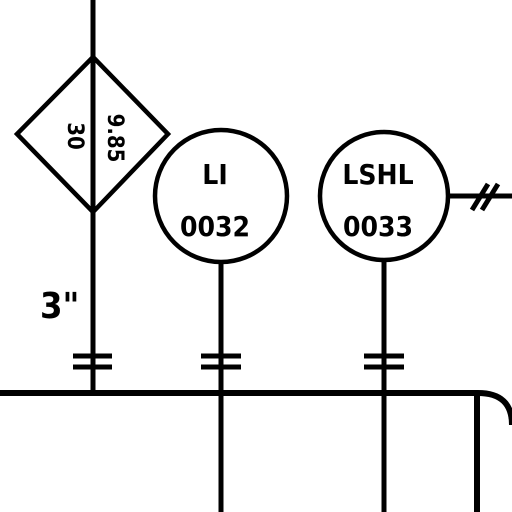 Image resolution: width=512 pixels, height=512 pixels. Describe the element at coordinates (384, 361) in the screenshot. I see `flange-lshl` at that location.